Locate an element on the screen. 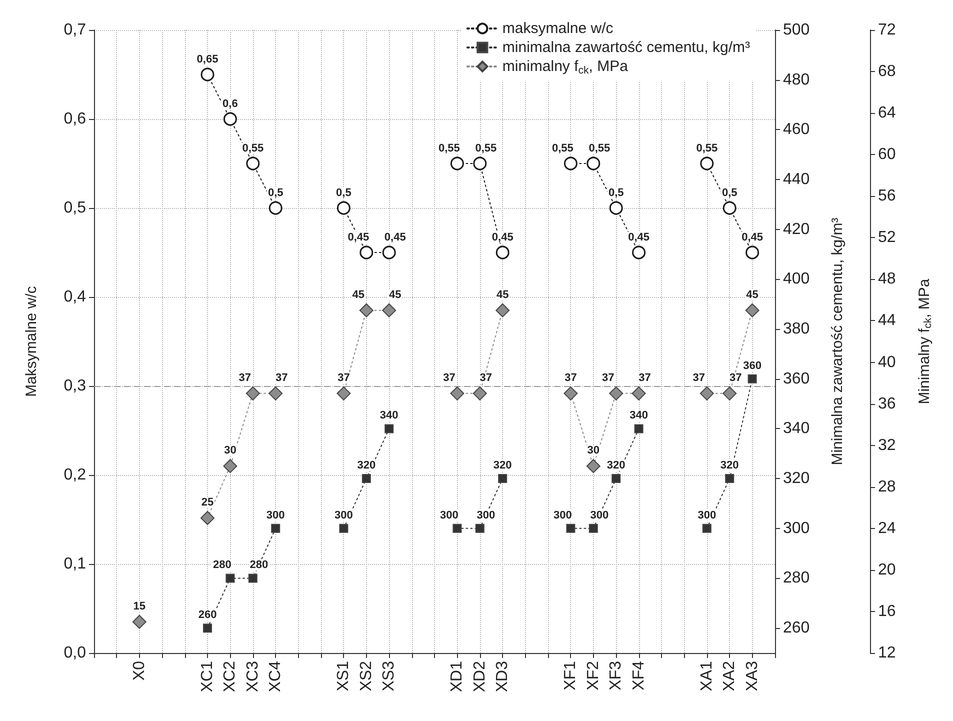 The height and width of the screenshot is (721, 953). data-label: 0,65 is located at coordinates (207, 59).